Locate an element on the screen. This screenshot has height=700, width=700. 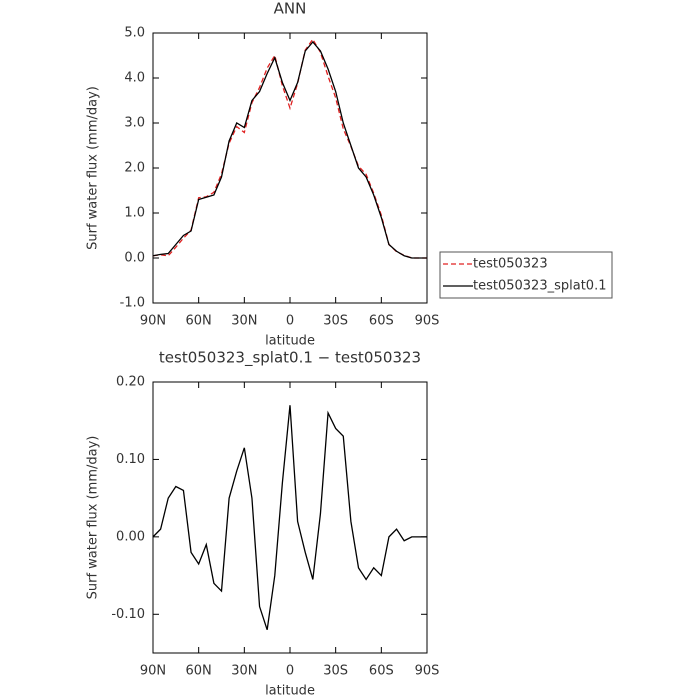
chart-title: test050323_splat0.1 − test050323 is located at coordinates (290, 358).